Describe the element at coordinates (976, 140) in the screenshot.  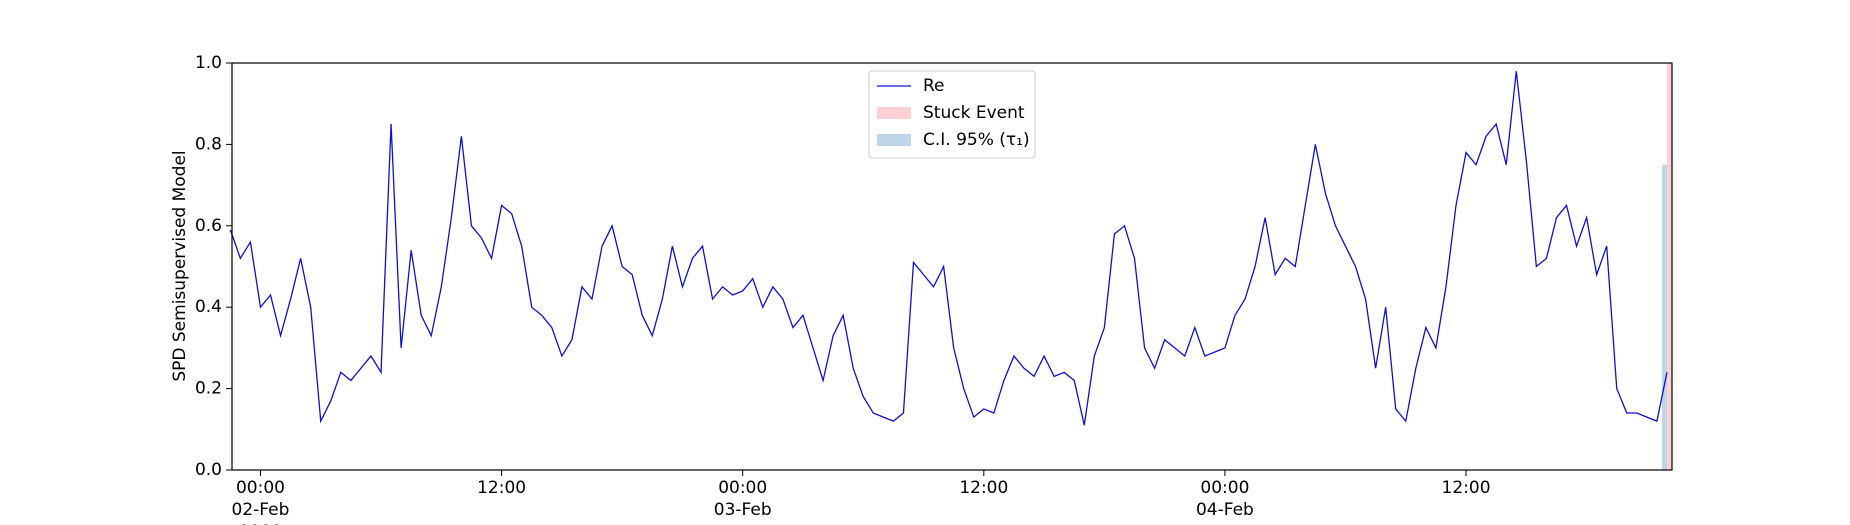
I see `legend-label: C.I. 95% (τ₁)` at that location.